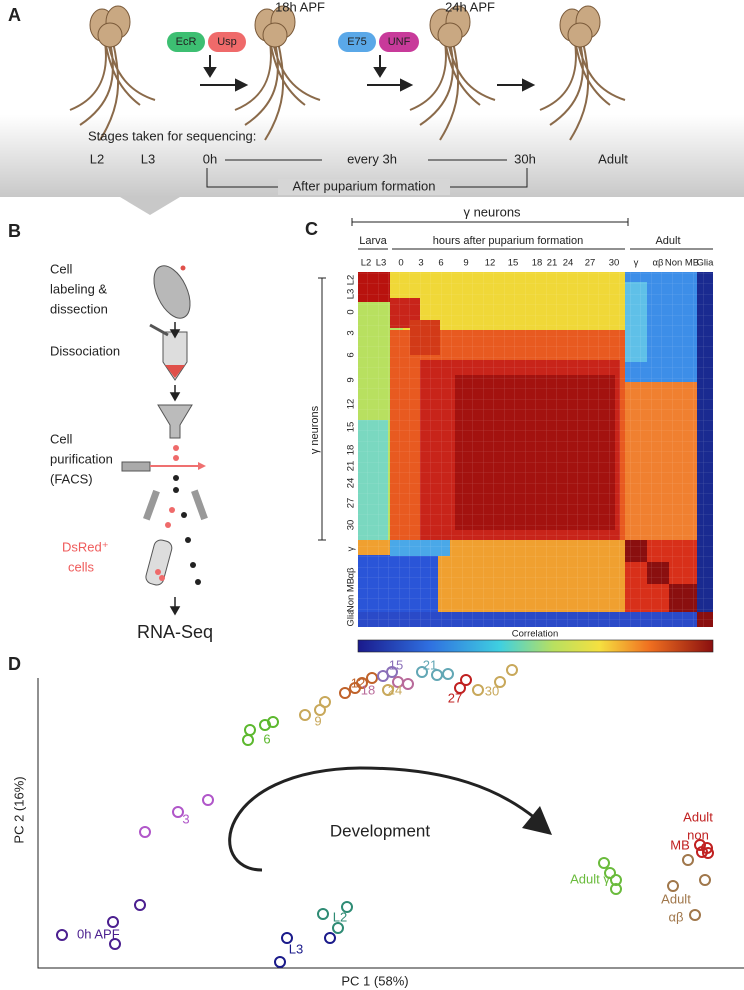 This screenshot has width=744, height=990. What do you see at coordinates (317, 720) in the screenshot?
I see `point-label: 9` at bounding box center [317, 720].